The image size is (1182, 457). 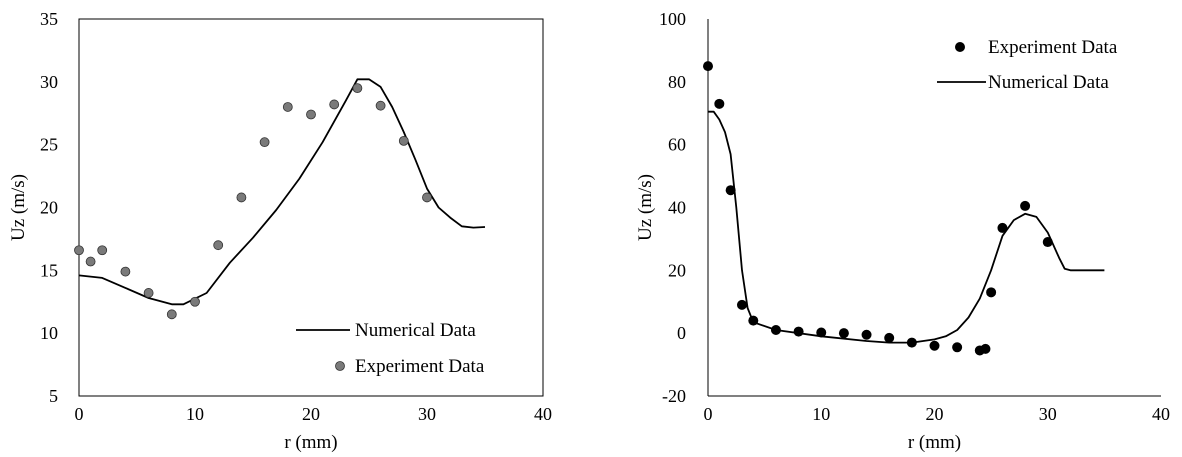 I want to click on y-tick-label: 30, so click(x=49, y=82).